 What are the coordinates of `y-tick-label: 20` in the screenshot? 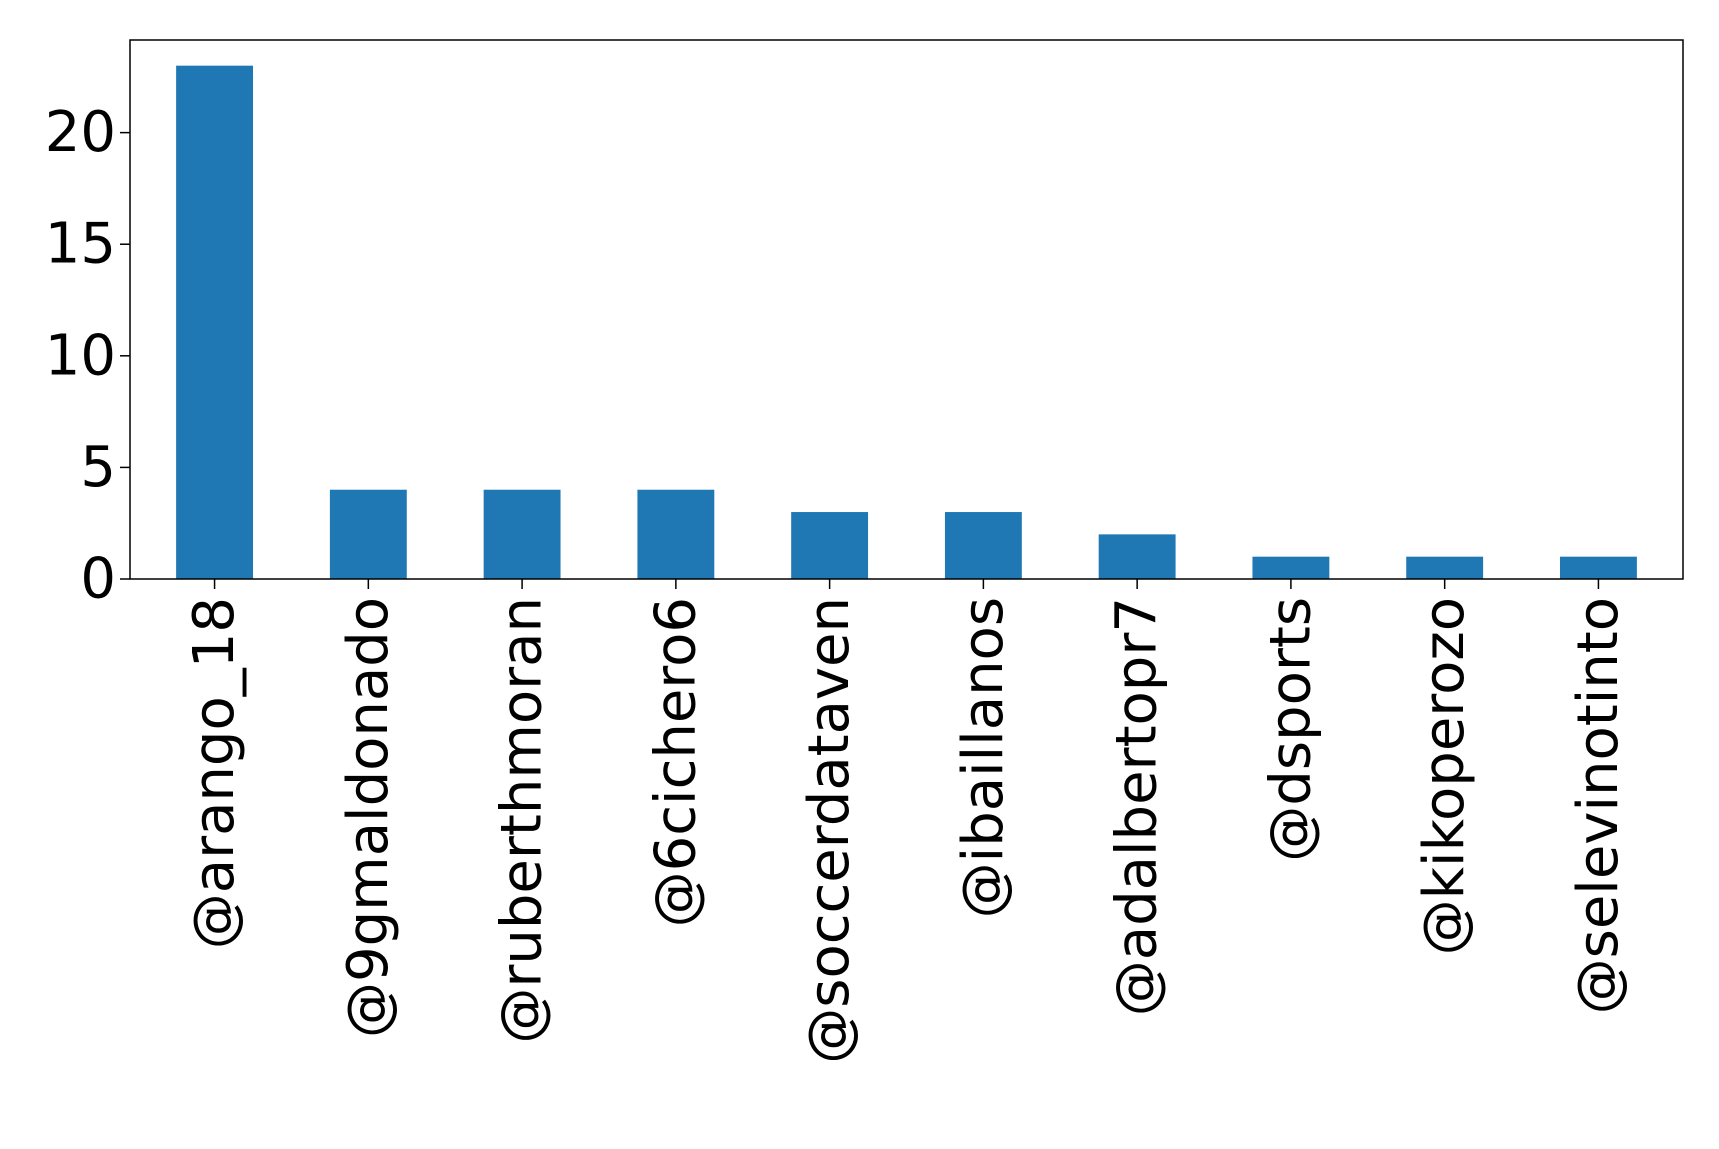 It's located at (80, 132).